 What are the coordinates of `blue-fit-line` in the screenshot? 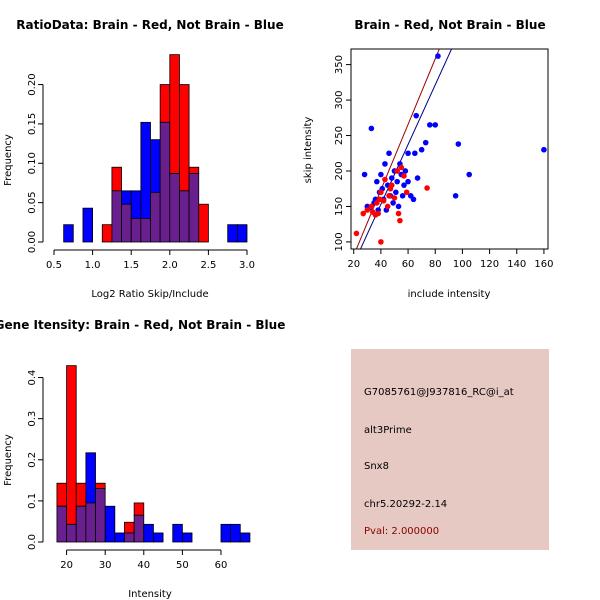 It's located at (406, 149).